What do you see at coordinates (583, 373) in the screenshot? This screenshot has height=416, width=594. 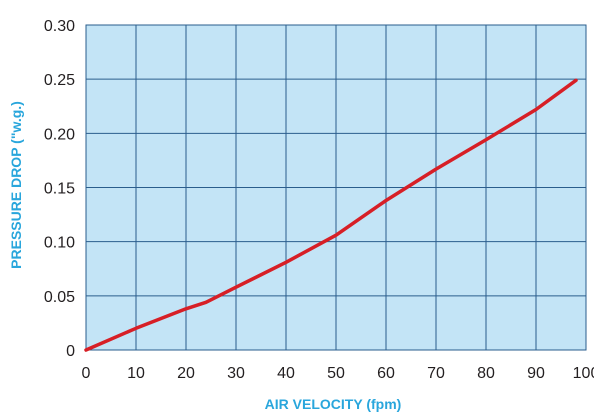 I see `x-tick-label: 100` at bounding box center [583, 373].